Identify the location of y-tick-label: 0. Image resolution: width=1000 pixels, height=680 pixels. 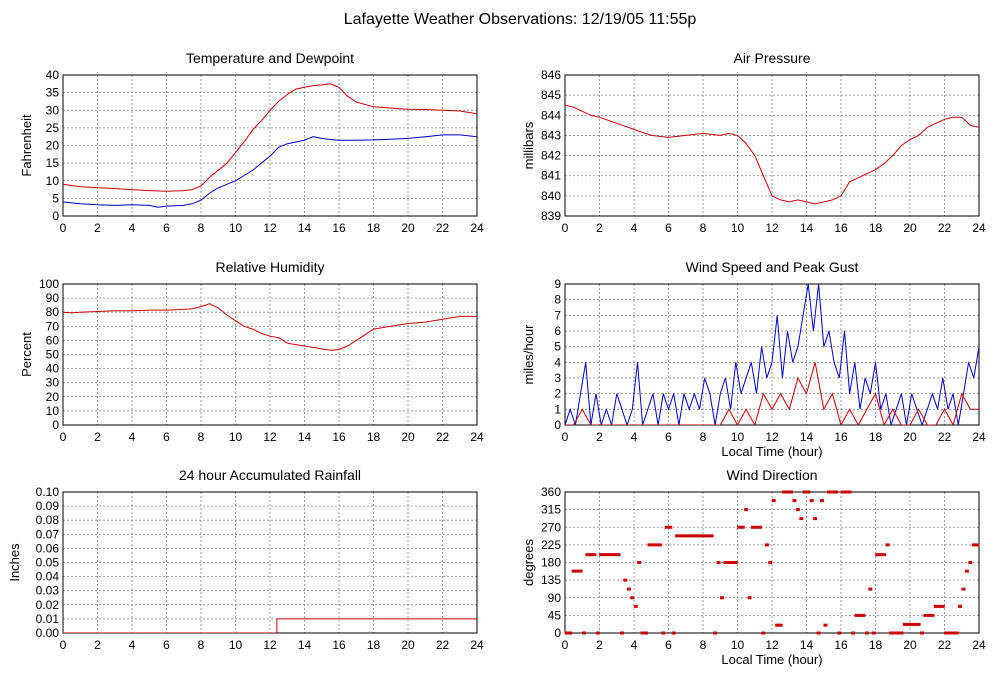
(557, 633).